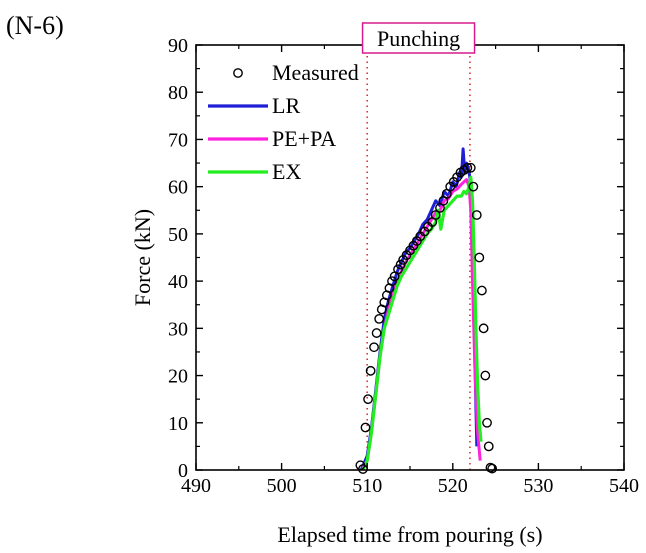  What do you see at coordinates (315, 72) in the screenshot?
I see `legend-label: Measured` at bounding box center [315, 72].